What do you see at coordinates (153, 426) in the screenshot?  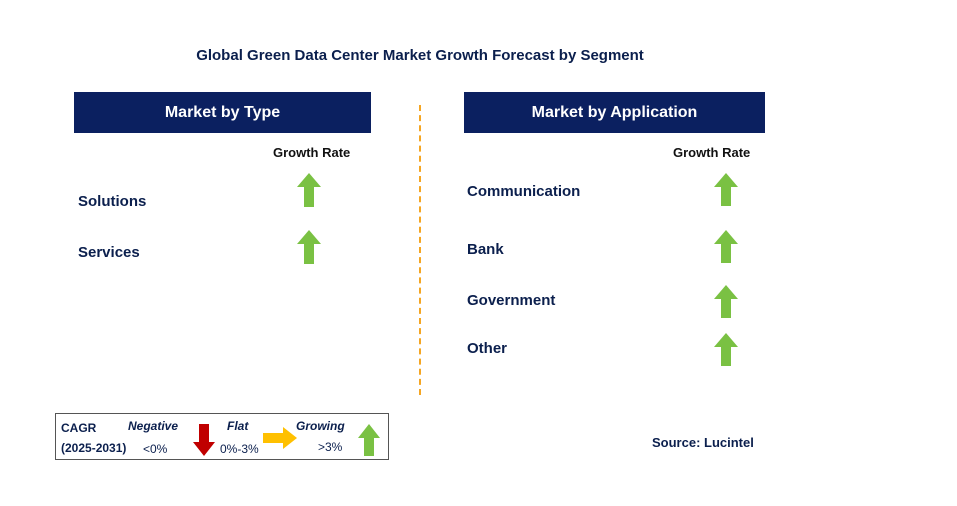 I see `legend-negative-label: Negative` at bounding box center [153, 426].